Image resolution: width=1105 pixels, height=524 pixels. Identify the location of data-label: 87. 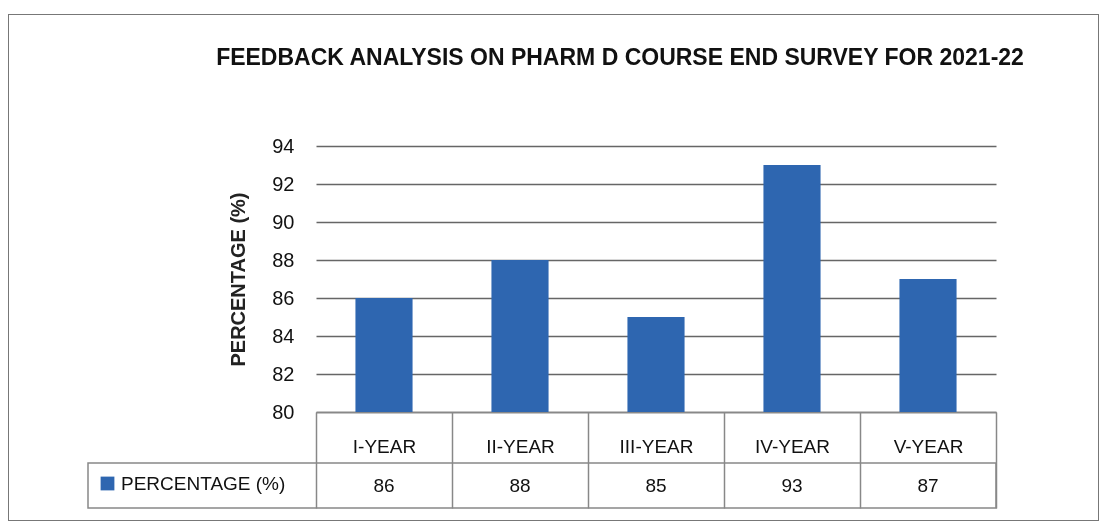
(928, 485).